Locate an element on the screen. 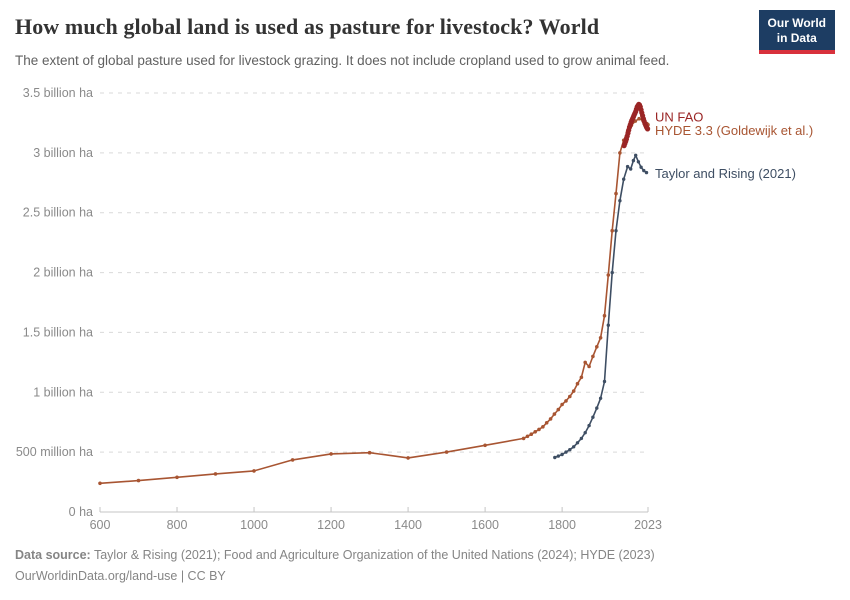 The height and width of the screenshot is (600, 850). x-axis-tick-label: 600 is located at coordinates (100, 525).